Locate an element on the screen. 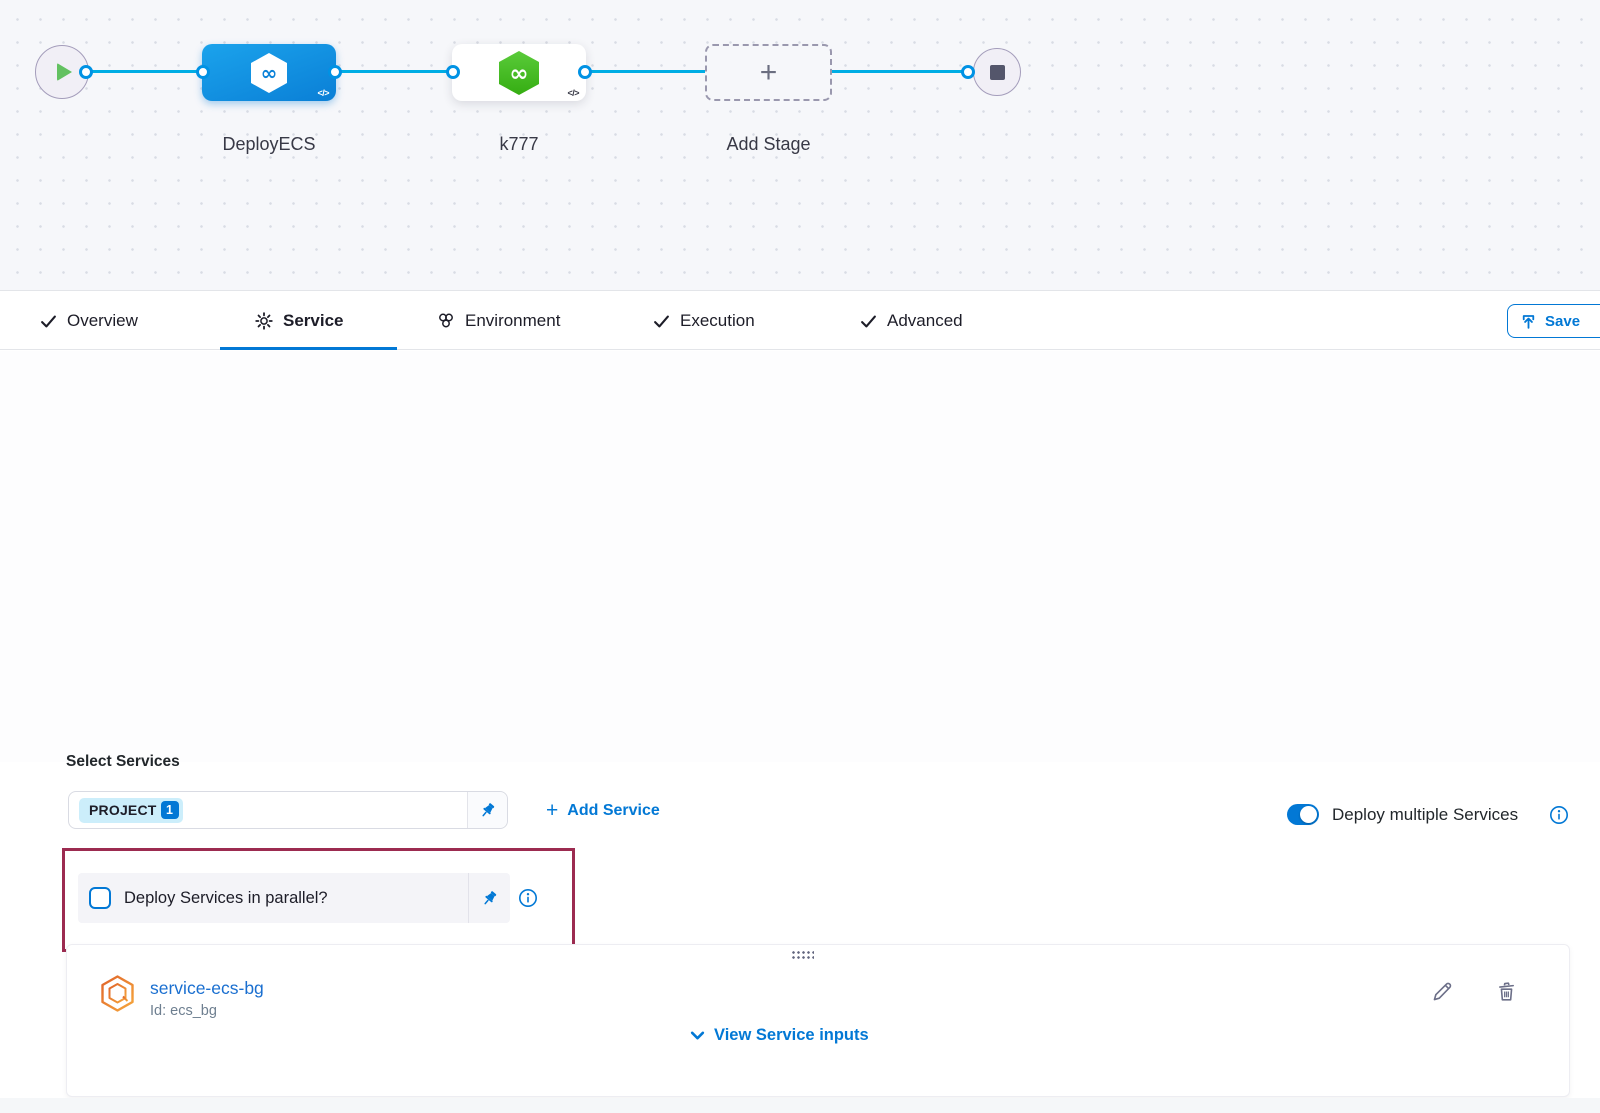 The width and height of the screenshot is (1600, 1113). view-service-inputs-button: View Service inputs is located at coordinates (779, 1035).